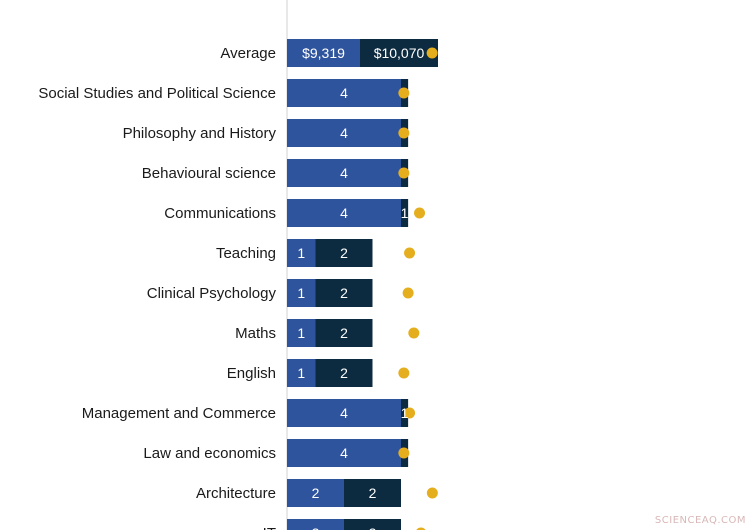 The width and height of the screenshot is (754, 530). Describe the element at coordinates (269, 527) in the screenshot. I see `category-label: IT` at that location.